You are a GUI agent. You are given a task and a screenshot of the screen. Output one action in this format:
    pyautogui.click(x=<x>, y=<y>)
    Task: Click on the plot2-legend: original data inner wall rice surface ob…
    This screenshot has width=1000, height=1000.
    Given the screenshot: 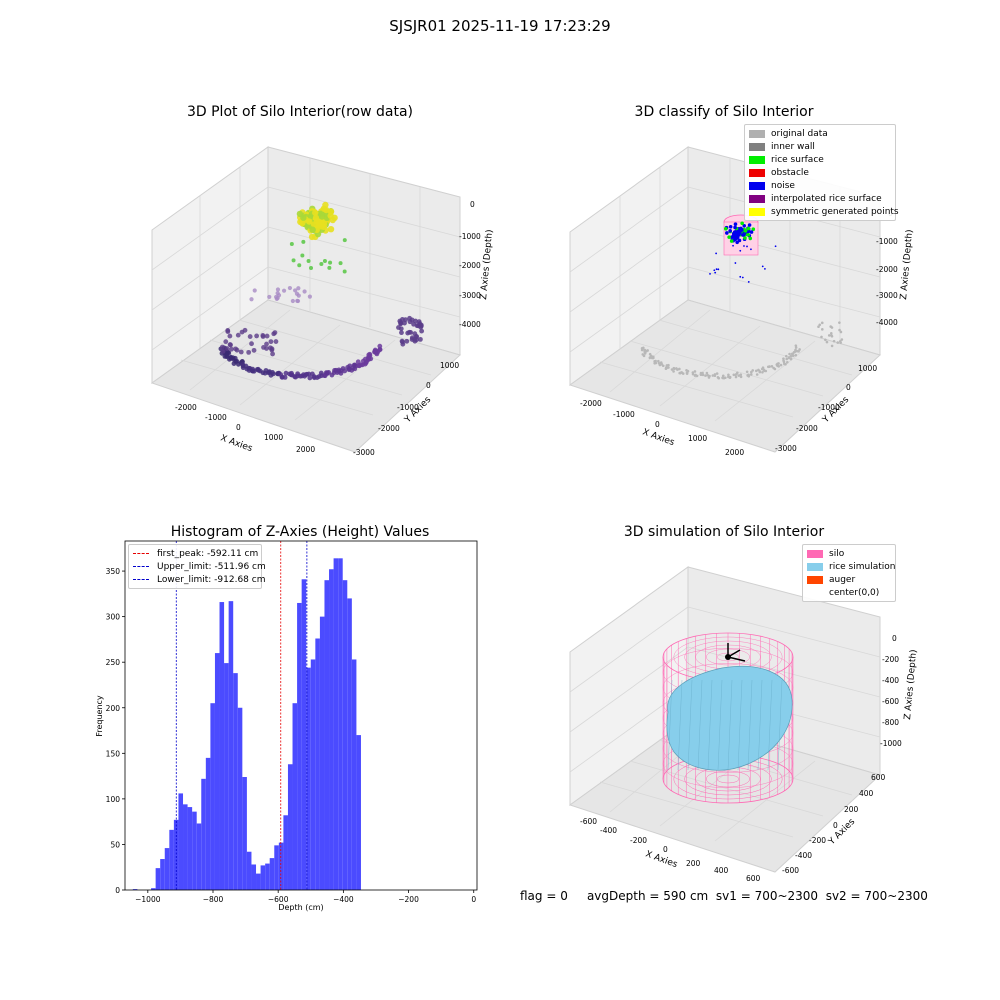 What is the action you would take?
    pyautogui.click(x=821, y=172)
    